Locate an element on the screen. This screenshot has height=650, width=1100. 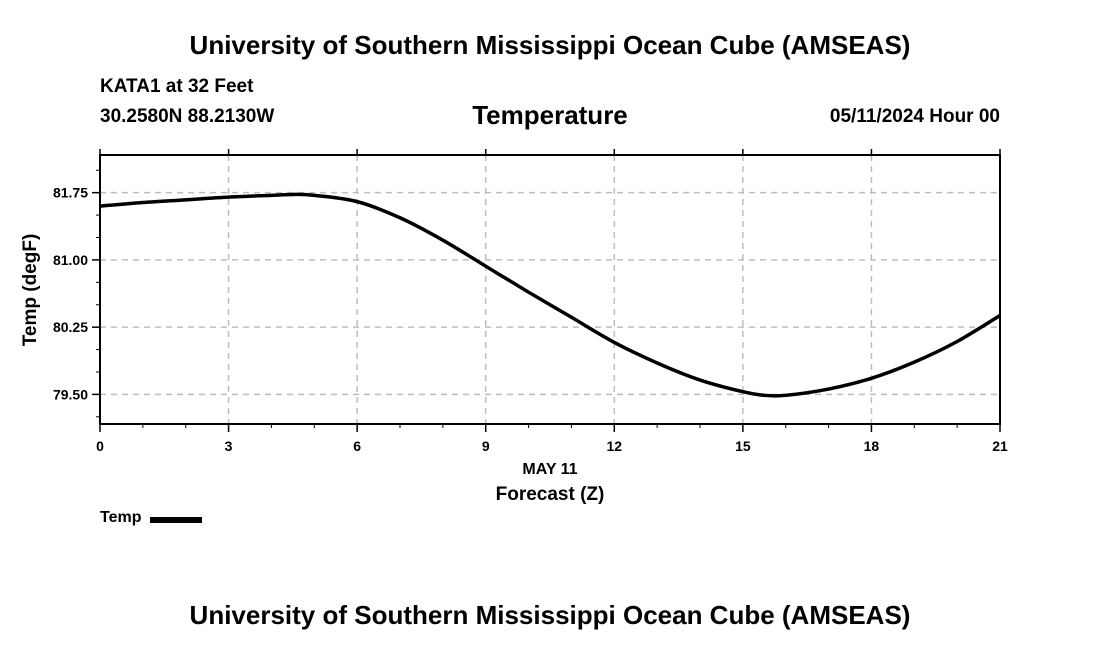
y-tick-label: 81.00 is located at coordinates (70, 260).